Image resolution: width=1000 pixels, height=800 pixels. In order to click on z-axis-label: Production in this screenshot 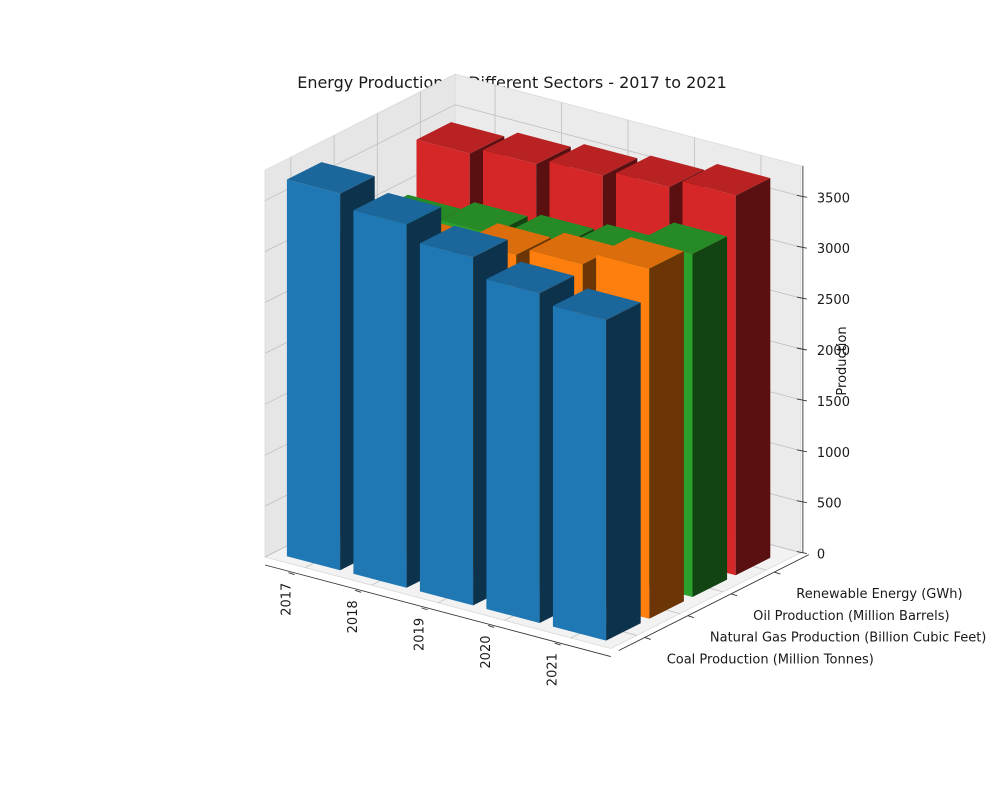, I will do `click(842, 360)`.